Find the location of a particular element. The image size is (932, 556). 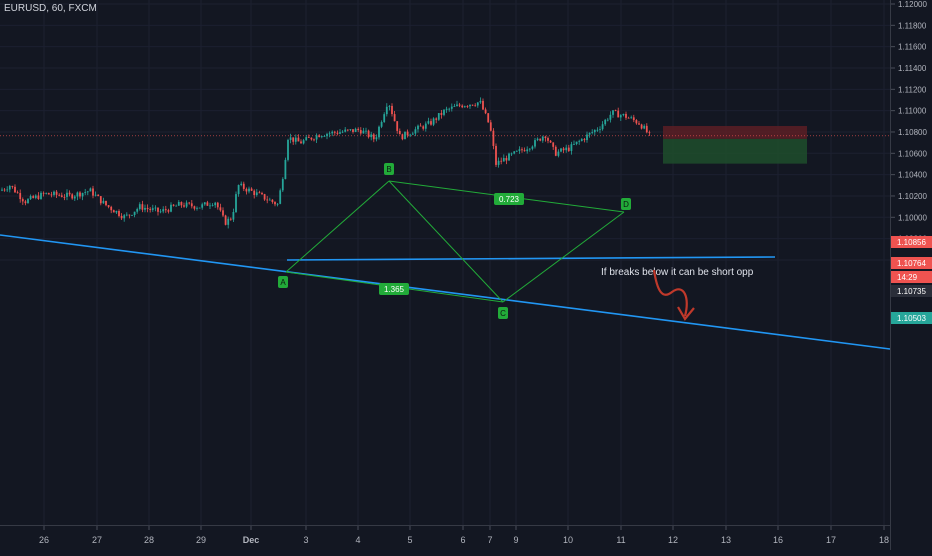

pattern-point-c: C is located at coordinates (503, 313).